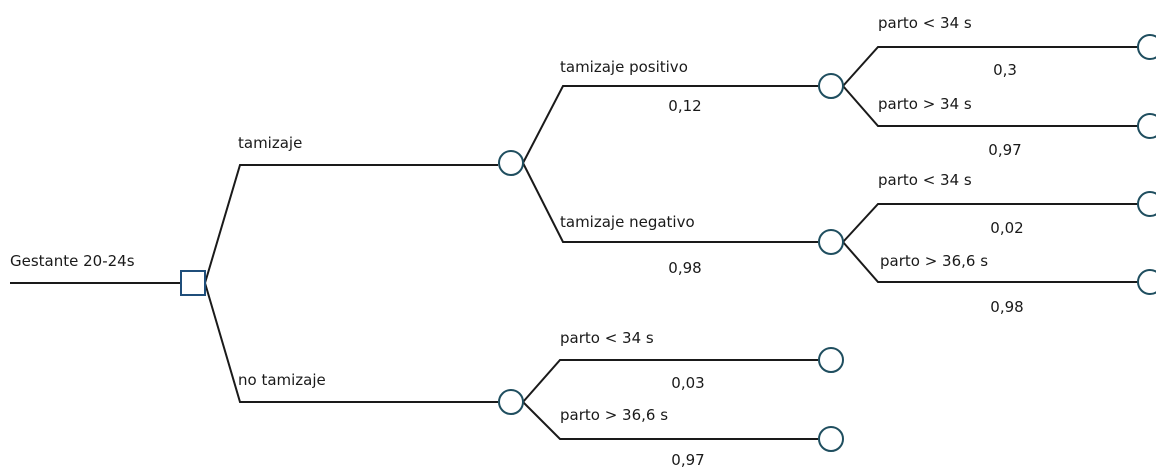 The width and height of the screenshot is (1156, 467). Describe the element at coordinates (614, 415) in the screenshot. I see `branch-label-no-parto-gt366: parto > 36,6 s` at that location.